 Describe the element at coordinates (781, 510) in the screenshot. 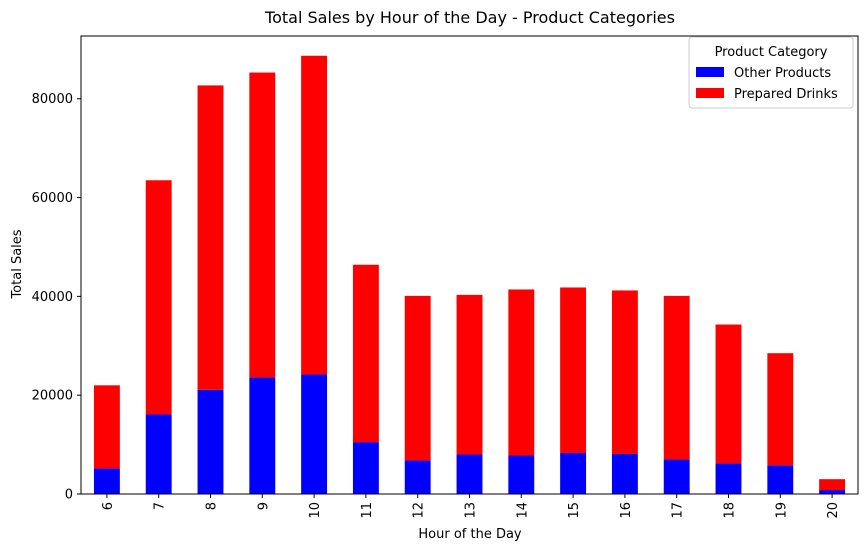

I see `x-tick-label: 19` at that location.